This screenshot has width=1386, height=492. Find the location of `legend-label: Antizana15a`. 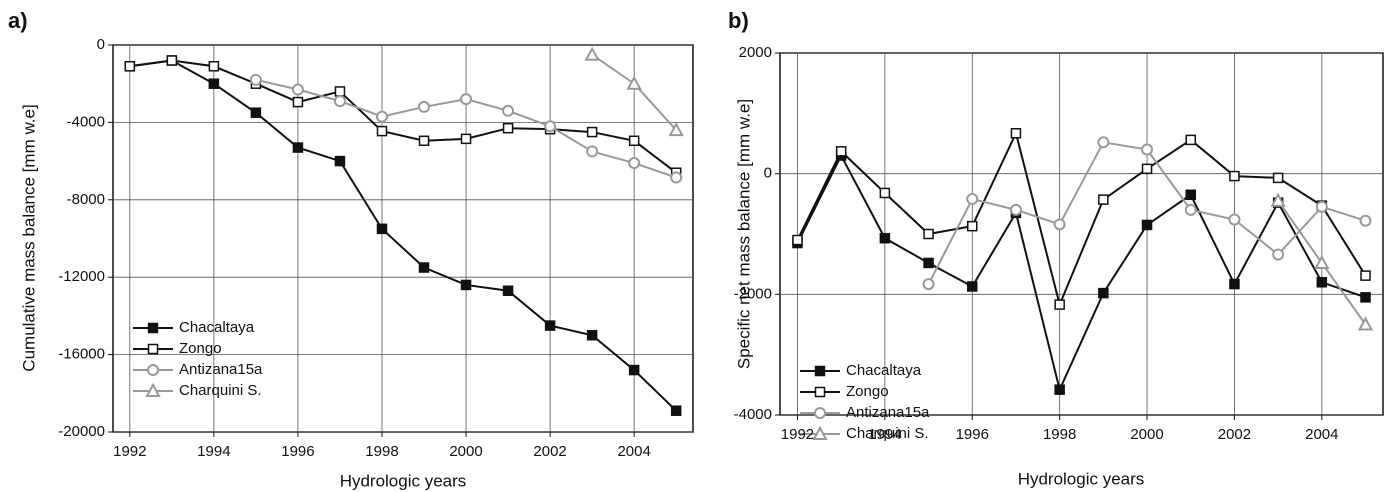

legend-label: Antizana15a is located at coordinates (221, 369).